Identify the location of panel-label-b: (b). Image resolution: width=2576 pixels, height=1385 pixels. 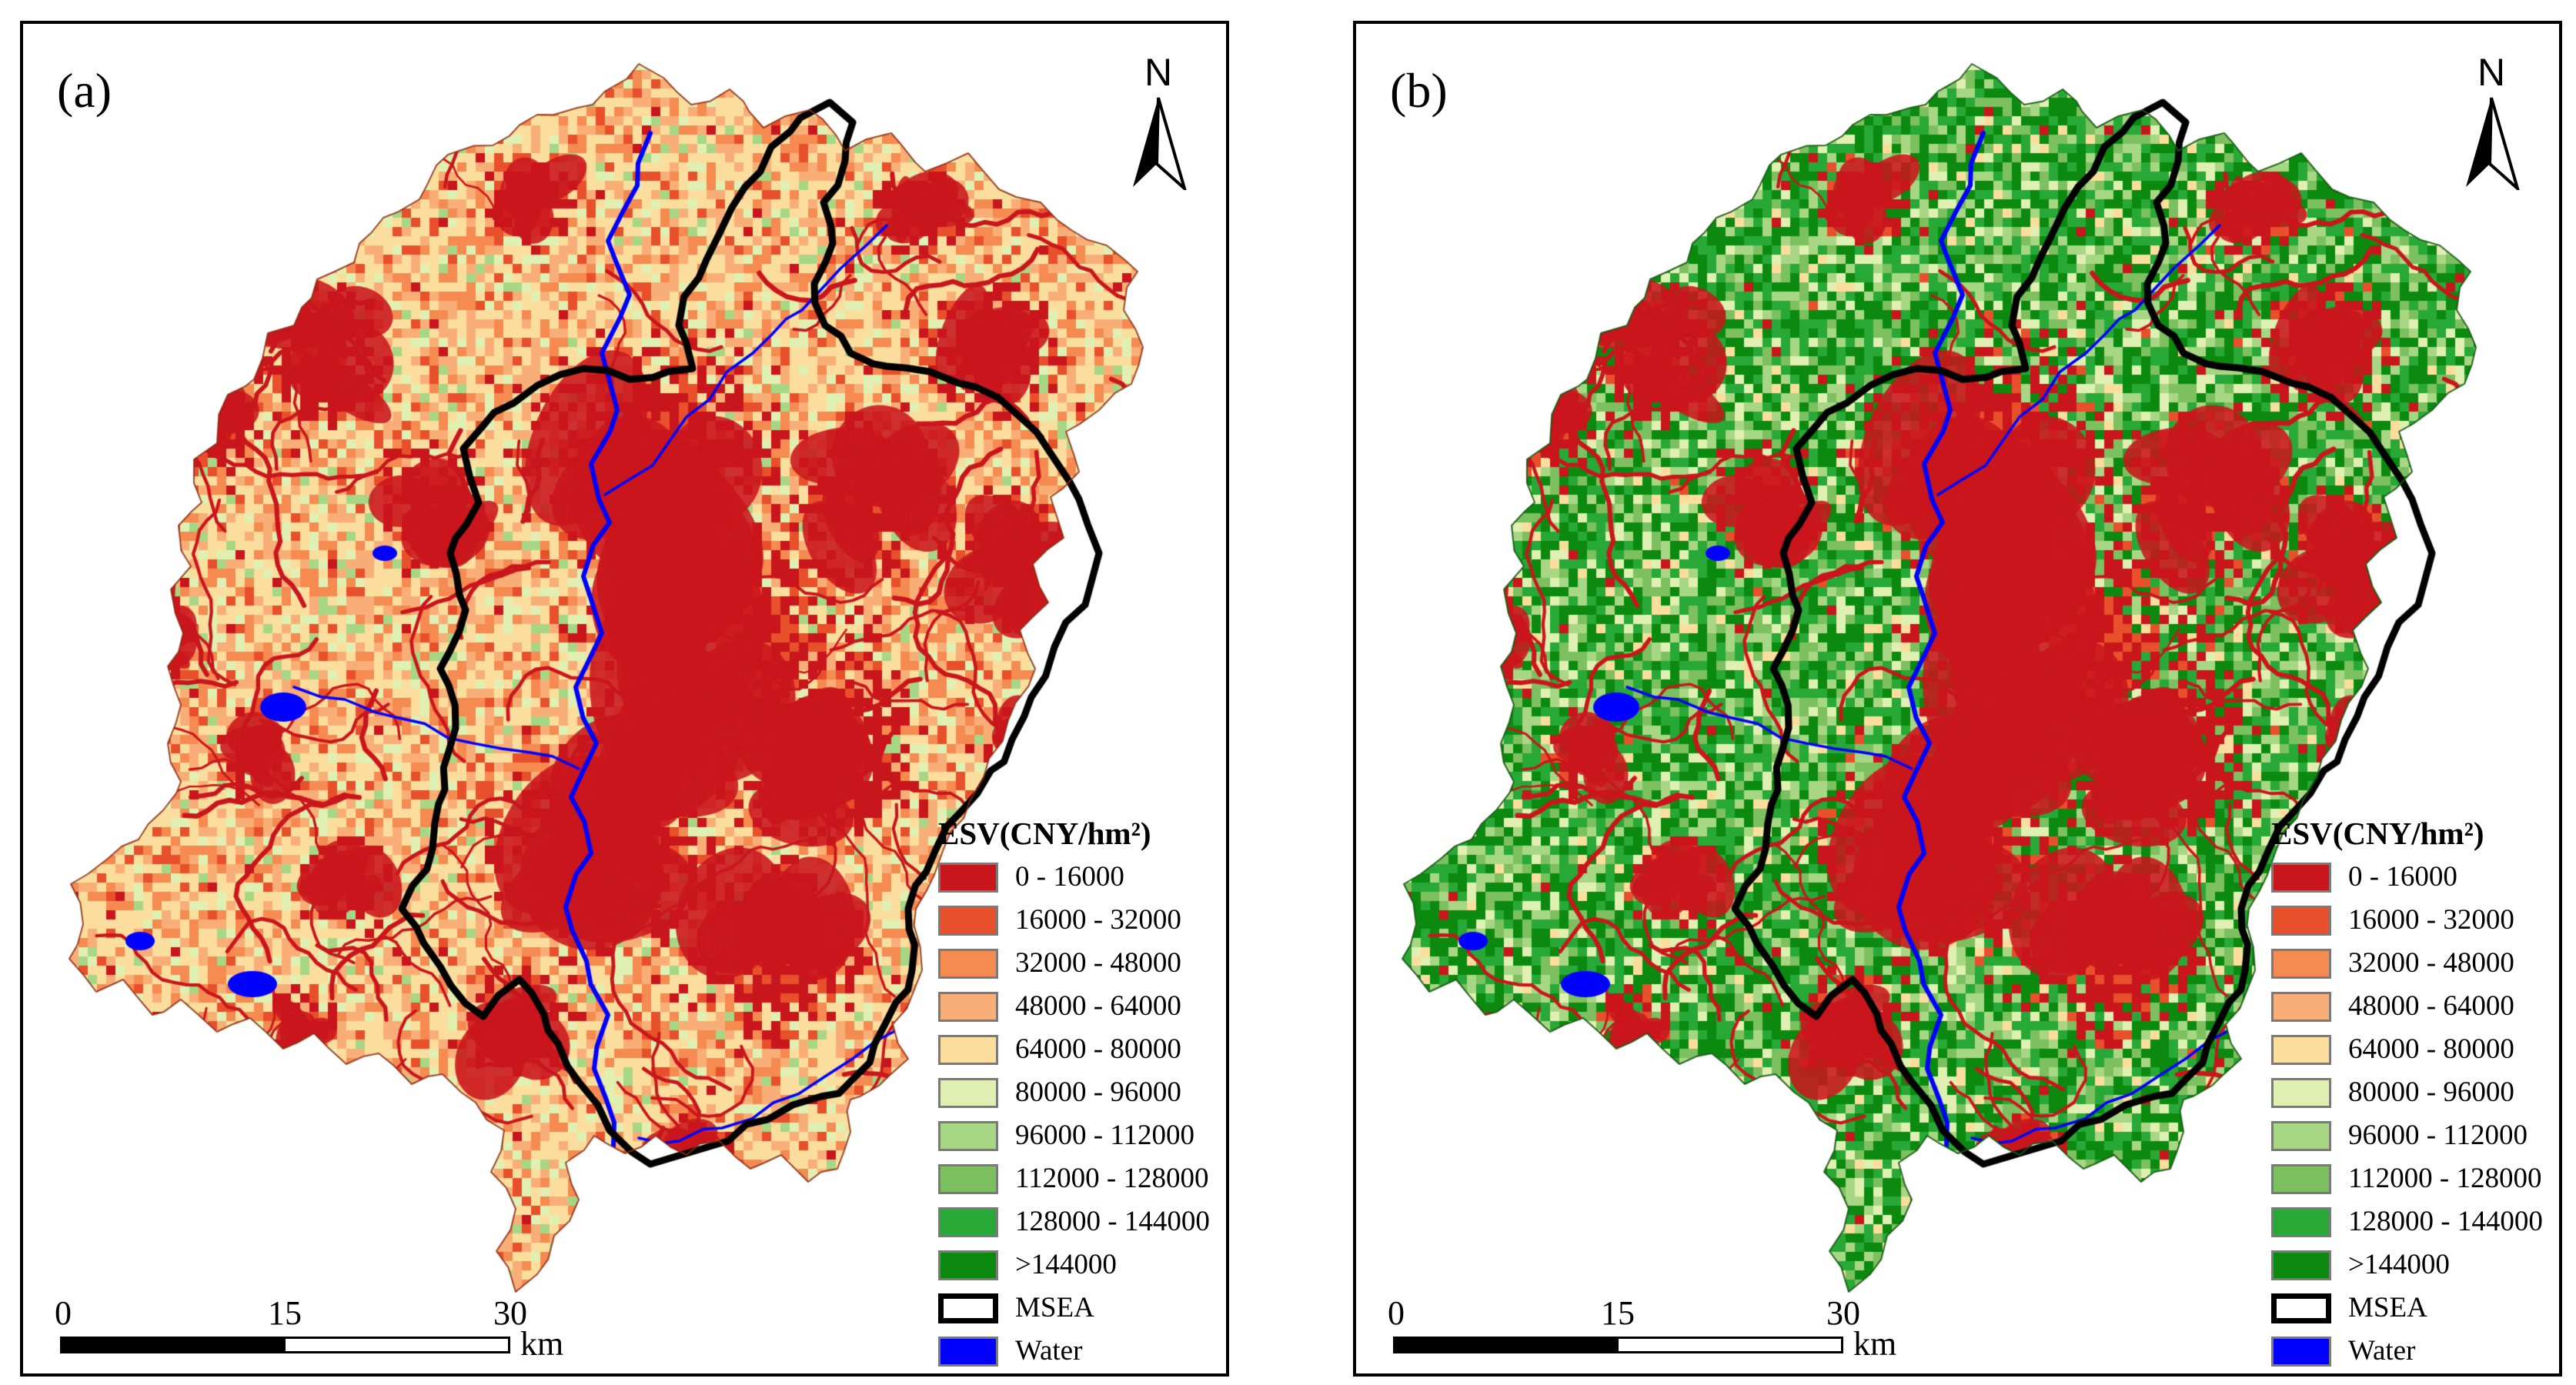
(1419, 91).